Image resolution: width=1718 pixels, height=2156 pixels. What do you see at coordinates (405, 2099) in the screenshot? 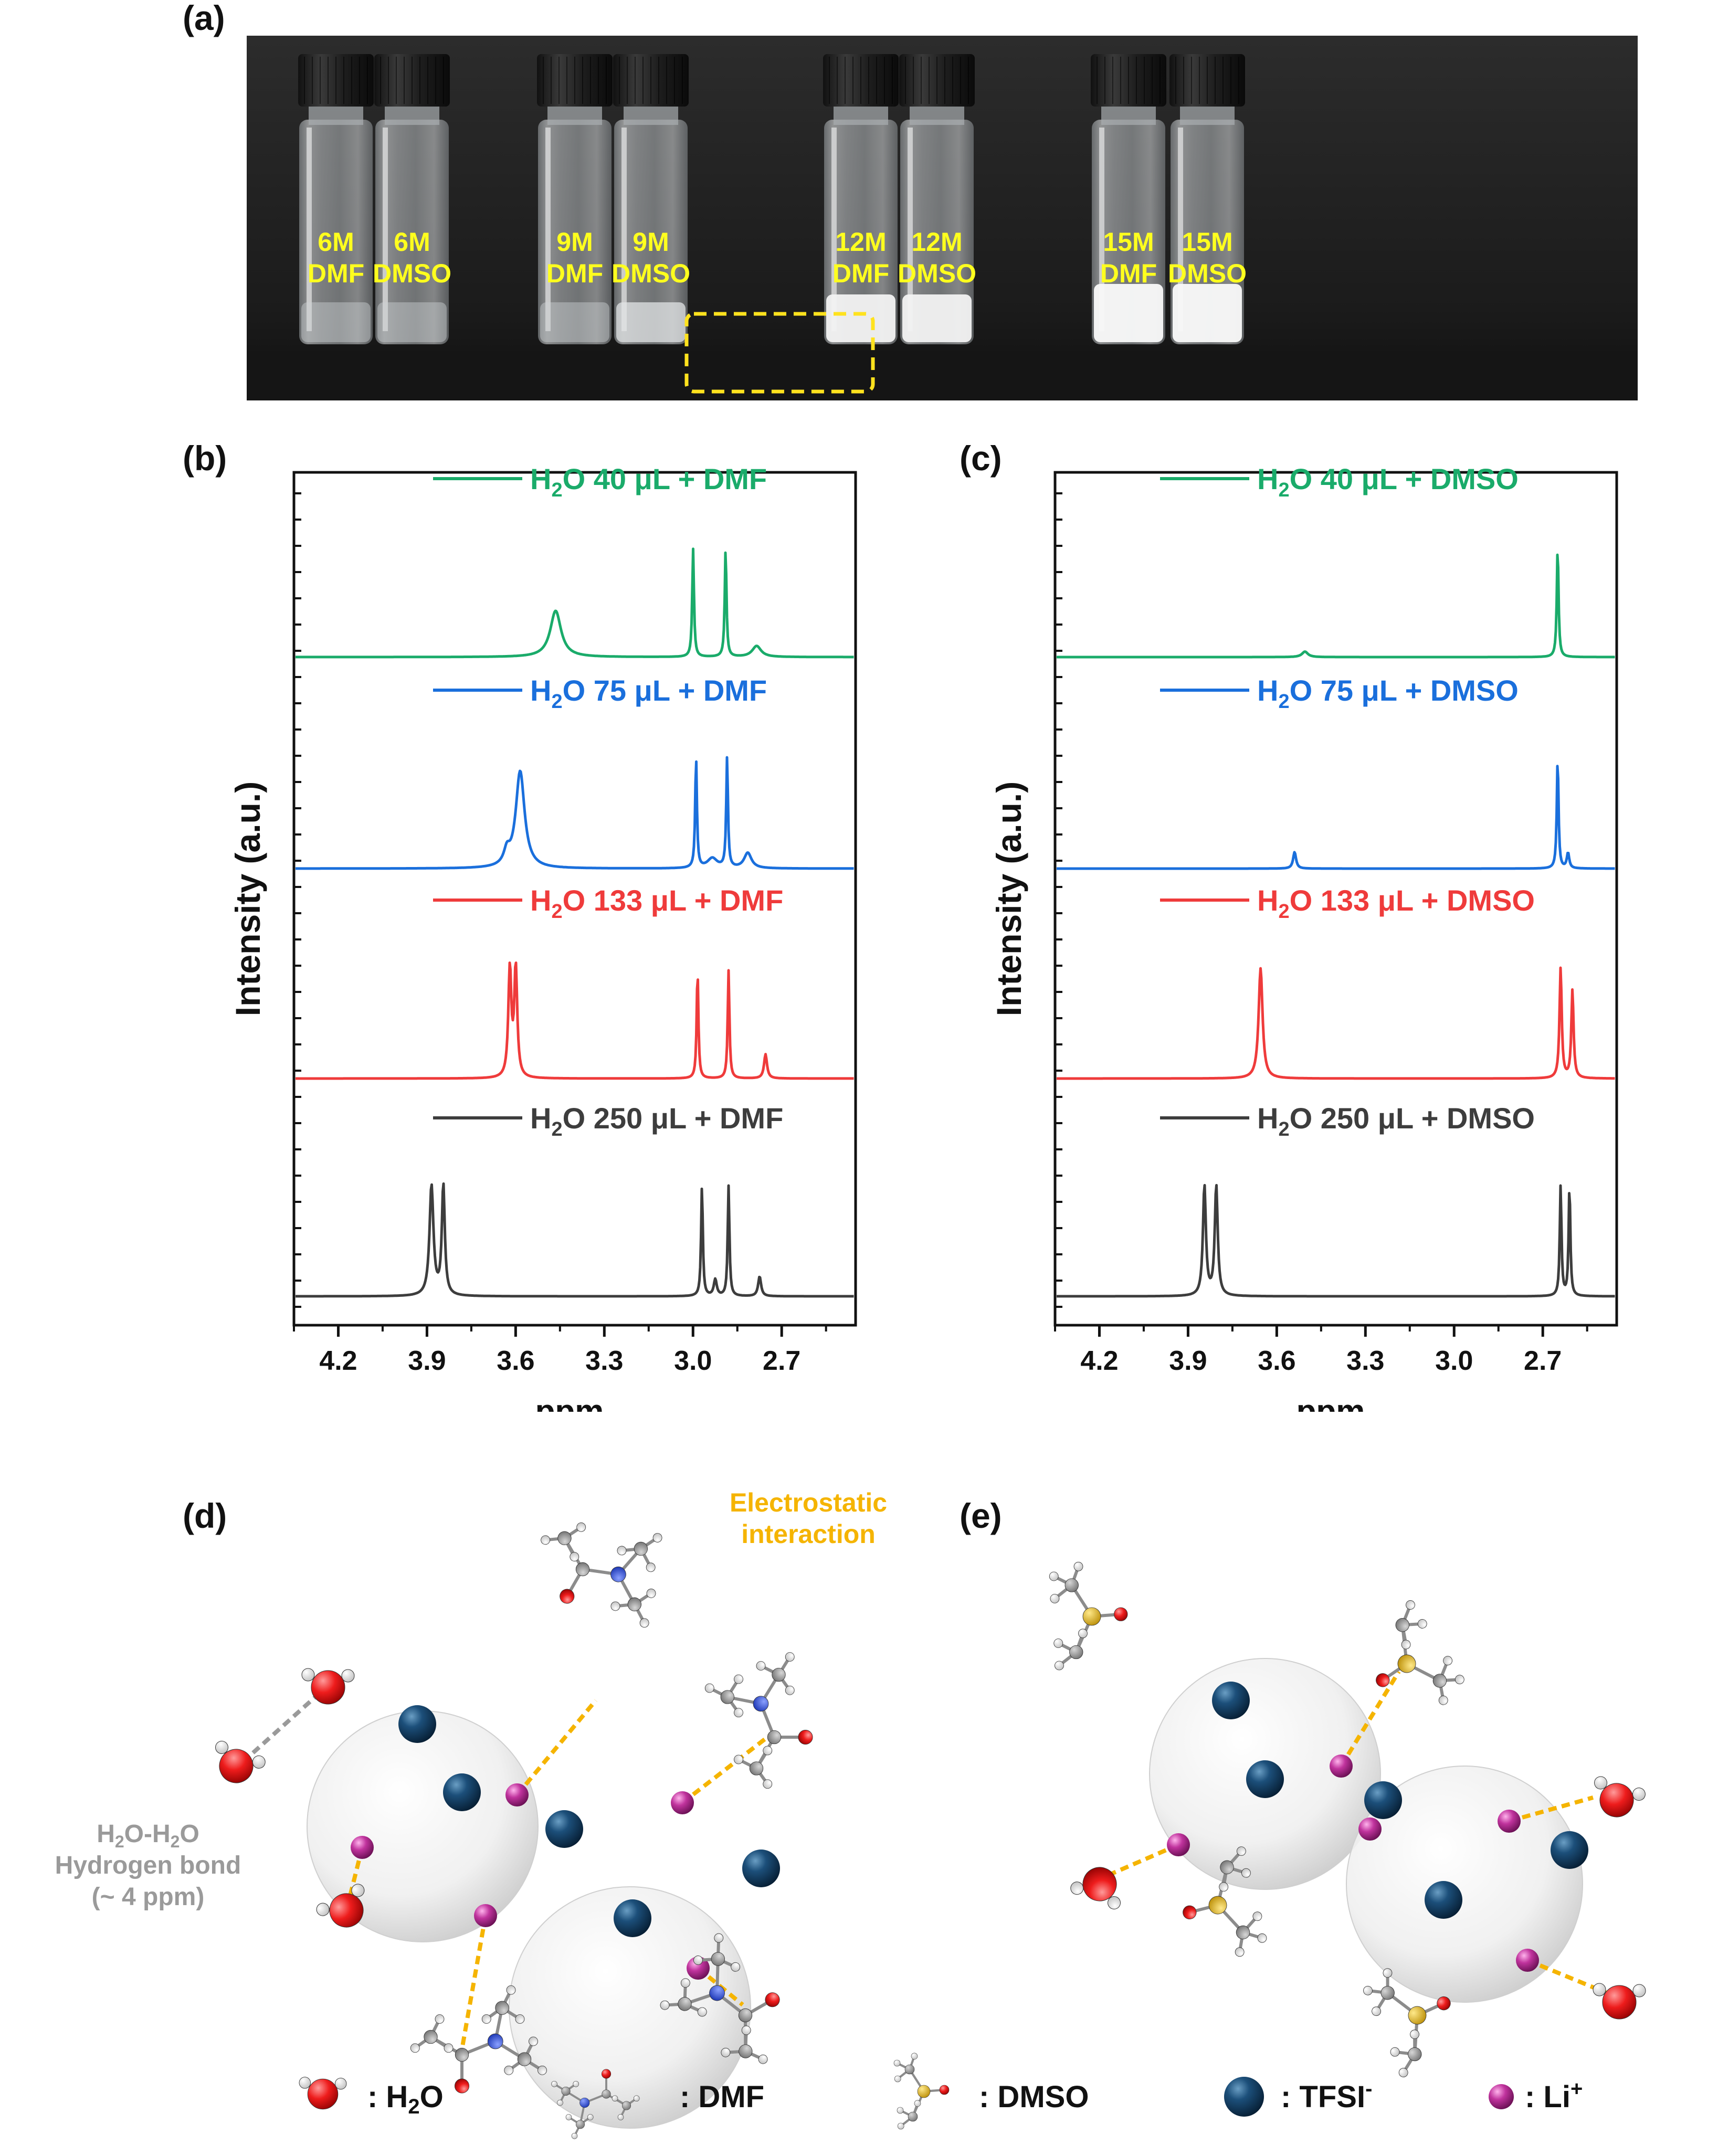
I see `legend-label-h2o: : H2O` at bounding box center [405, 2099].